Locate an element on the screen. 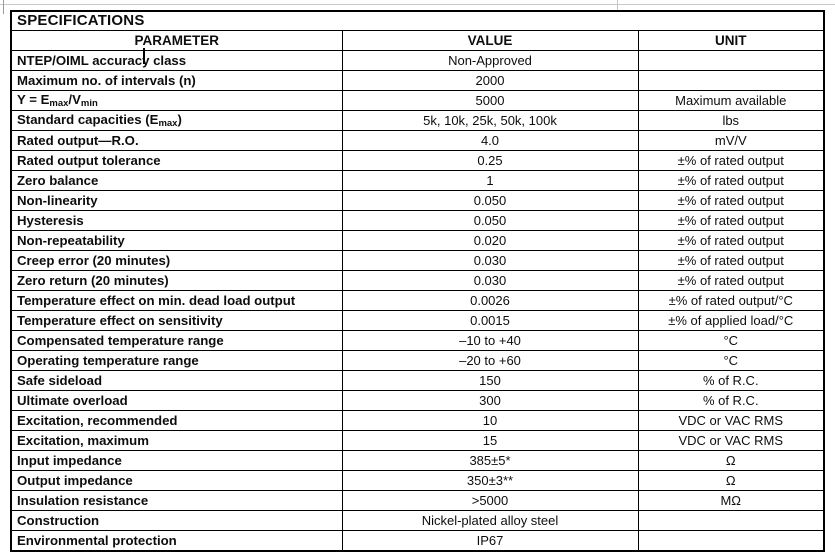  value-cell: 4.0 is located at coordinates (490, 140).